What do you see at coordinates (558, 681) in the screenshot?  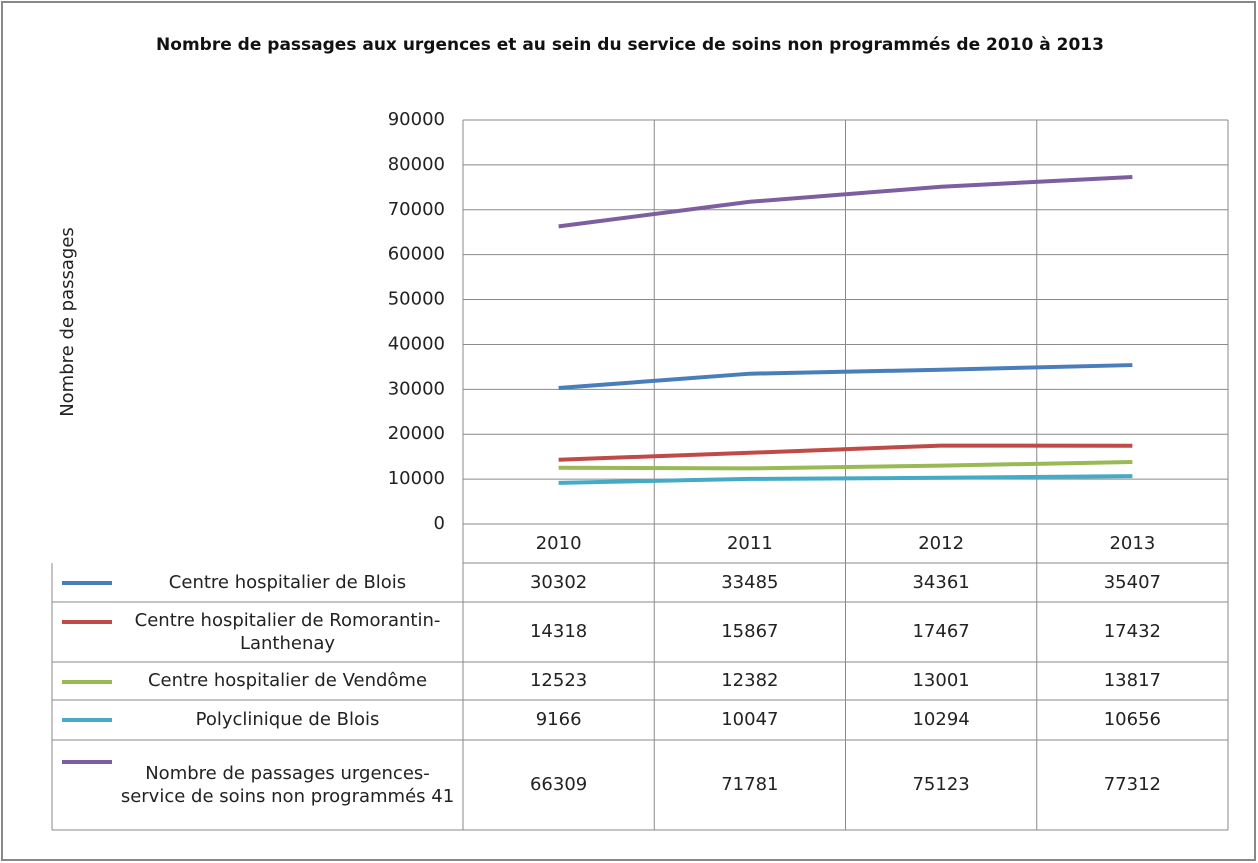 I see `table-value: 12523` at bounding box center [558, 681].